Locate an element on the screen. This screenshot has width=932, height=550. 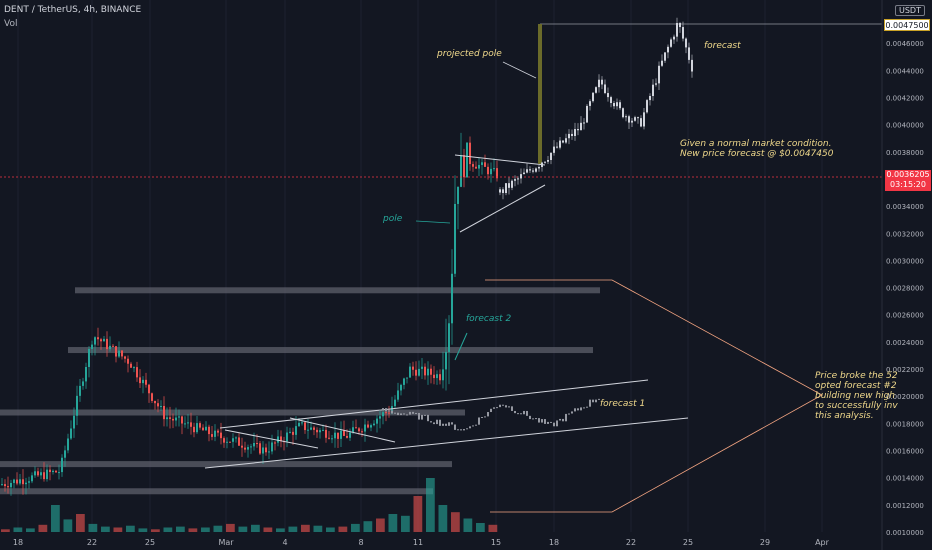
x-tick-label: 25 is located at coordinates (688, 542).